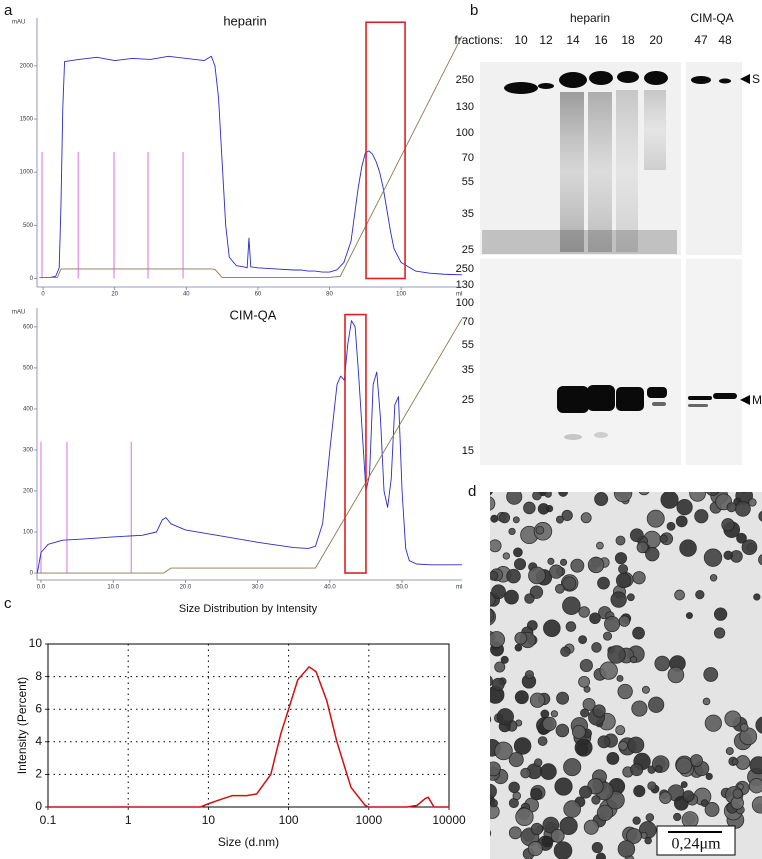 Image resolution: width=762 pixels, height=859 pixels. What do you see at coordinates (32, 574) in the screenshot?
I see `y-tick-label: 0` at bounding box center [32, 574].